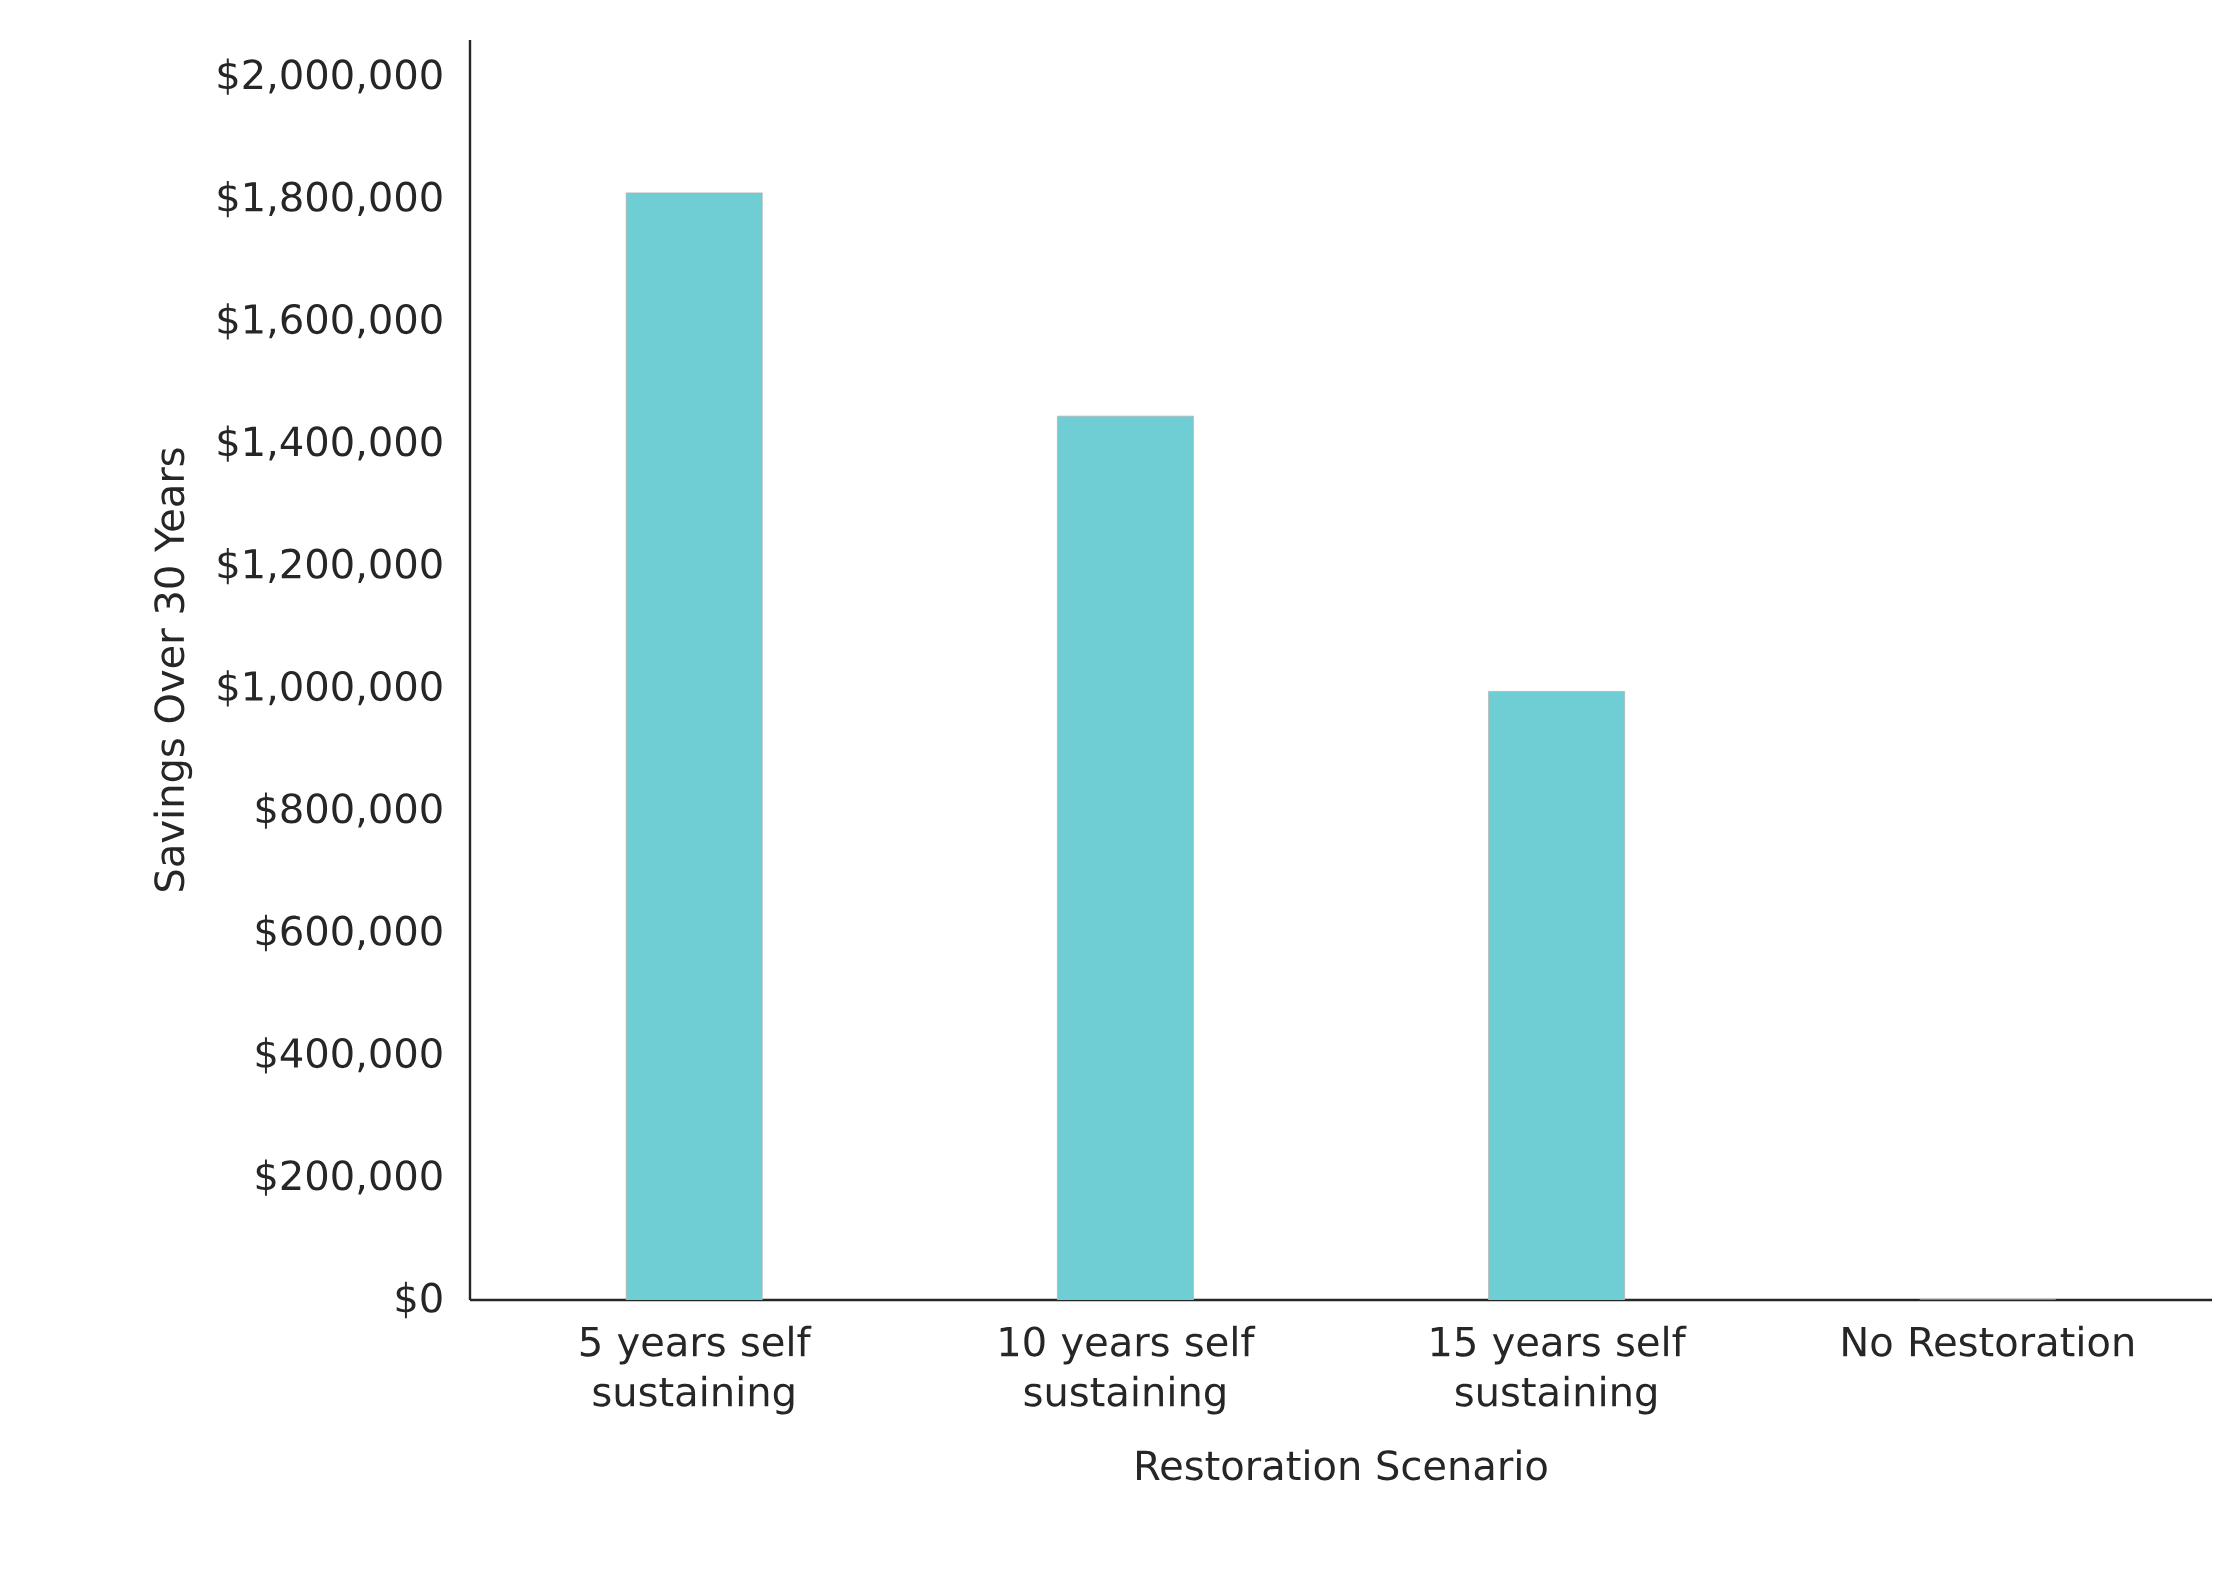 The height and width of the screenshot is (1576, 2213). I want to click on y-axis-title: Savings Over 30 Years, so click(173, 669).